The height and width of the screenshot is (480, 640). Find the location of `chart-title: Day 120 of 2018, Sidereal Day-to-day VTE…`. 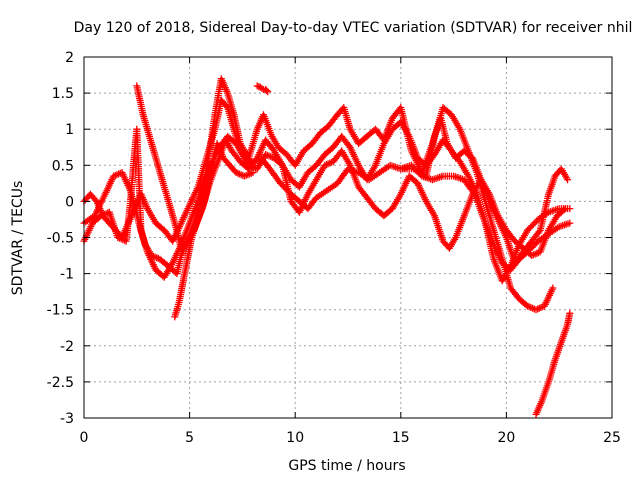

chart-title: Day 120 of 2018, Sidereal Day-to-day VTE… is located at coordinates (353, 28).